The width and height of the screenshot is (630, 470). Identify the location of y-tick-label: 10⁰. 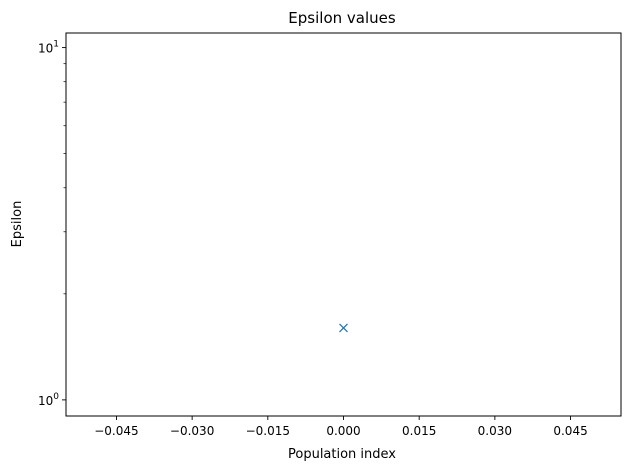
(48, 400).